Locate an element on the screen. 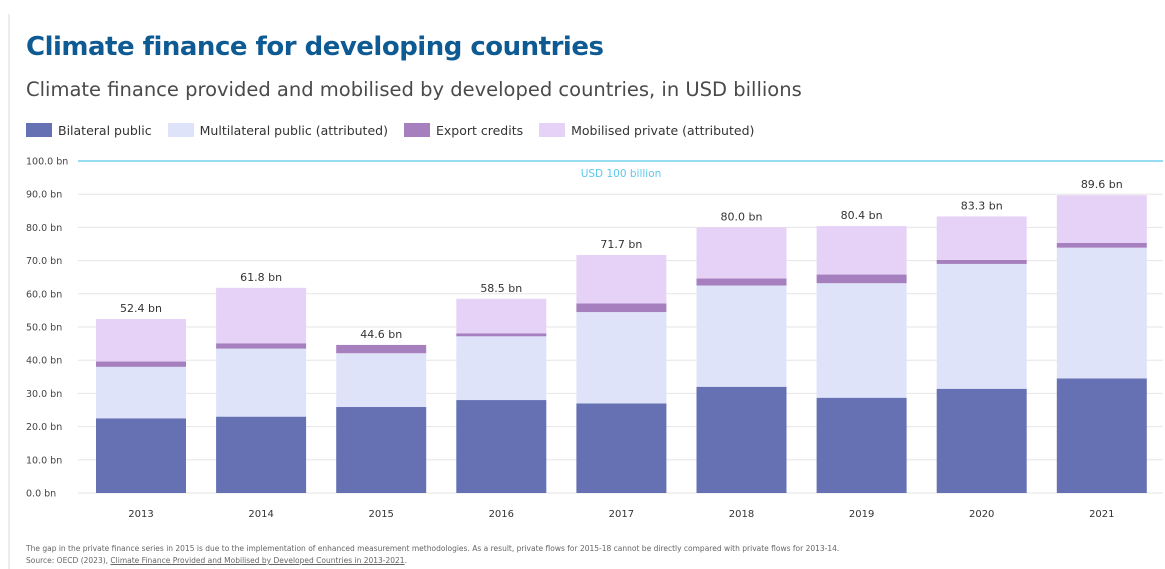  source-suffix: . is located at coordinates (405, 560).